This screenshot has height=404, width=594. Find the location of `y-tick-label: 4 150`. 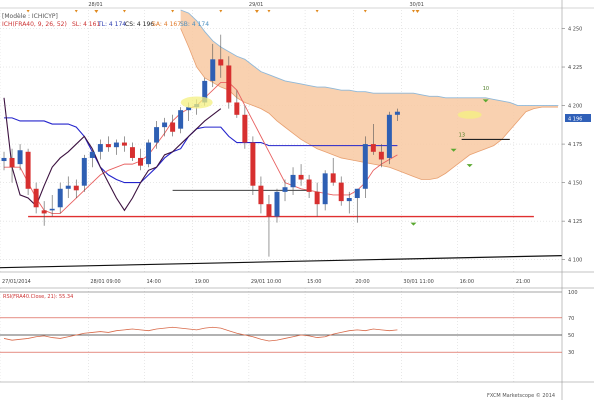

y-tick-label: 4 150 is located at coordinates (575, 184).